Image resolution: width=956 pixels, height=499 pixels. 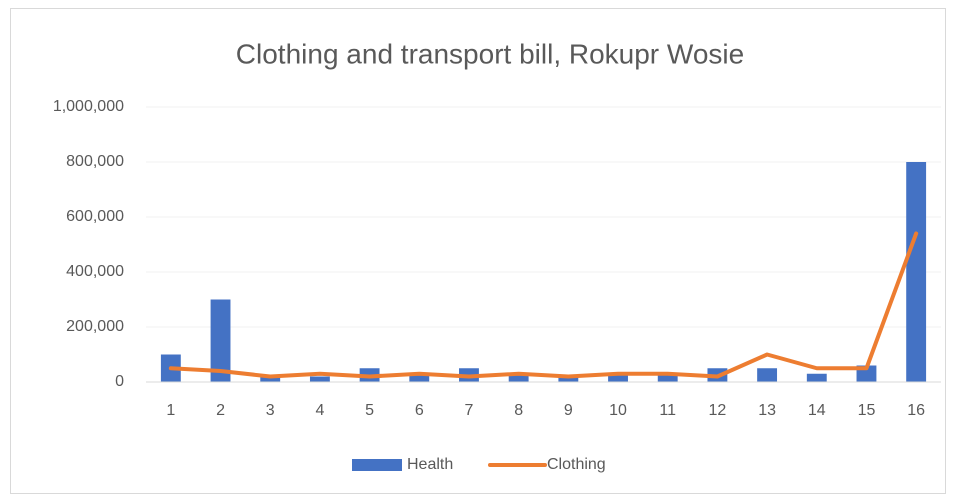 I want to click on y-tick-label: 200,000, so click(x=95, y=326).